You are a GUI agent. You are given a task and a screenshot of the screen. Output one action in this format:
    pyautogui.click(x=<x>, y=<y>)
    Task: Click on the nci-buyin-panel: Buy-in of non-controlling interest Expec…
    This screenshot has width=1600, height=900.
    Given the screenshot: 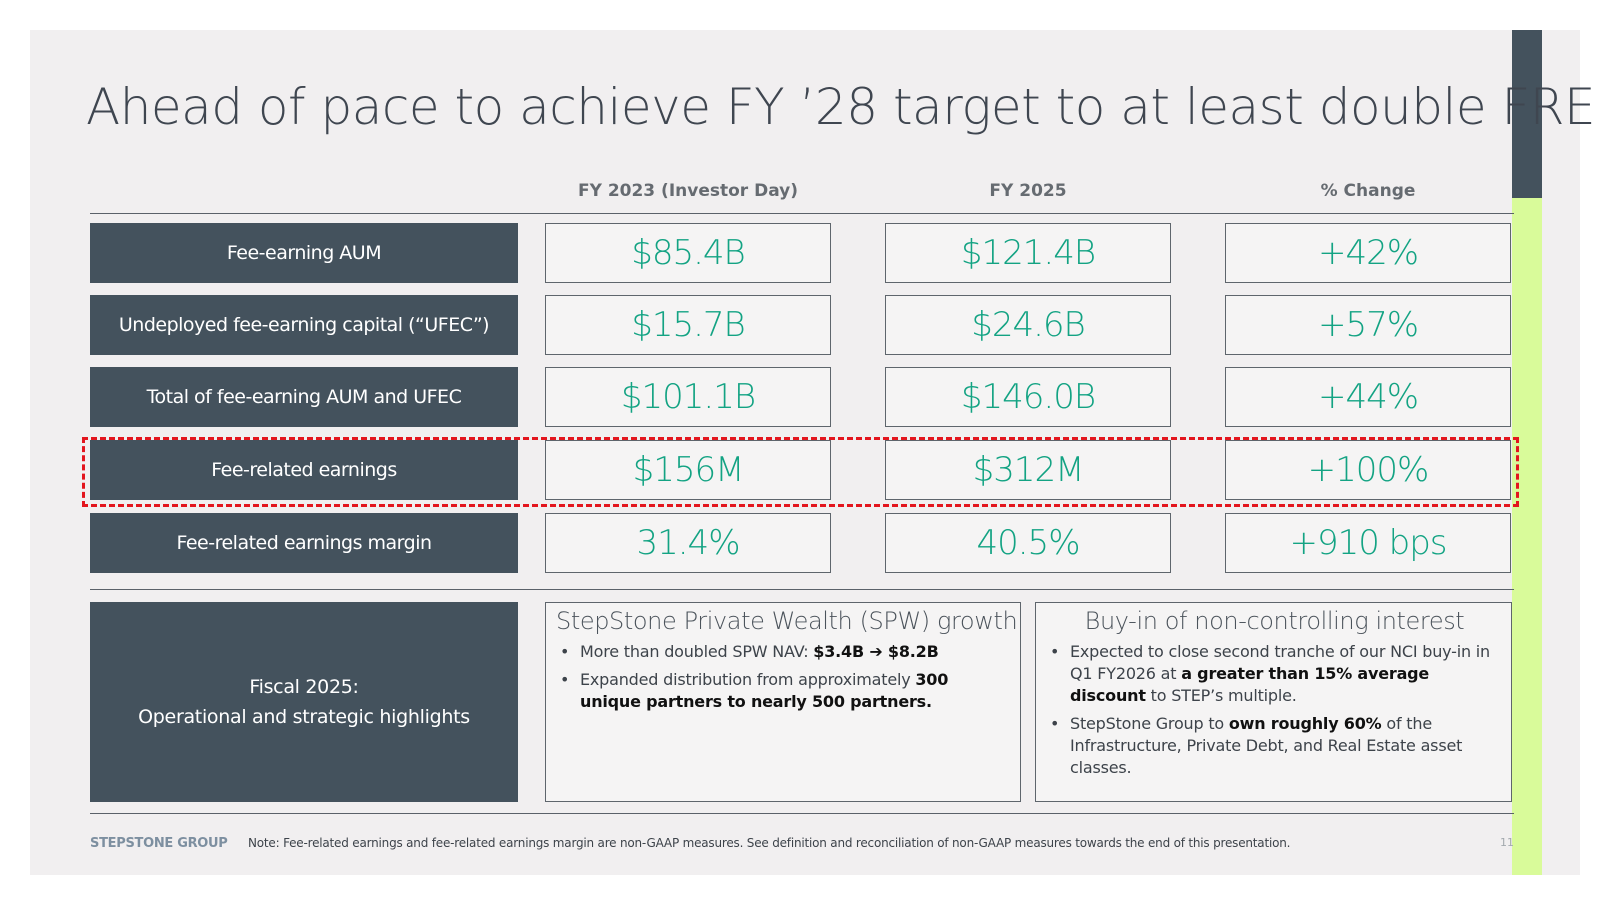 What is the action you would take?
    pyautogui.click(x=1273, y=702)
    